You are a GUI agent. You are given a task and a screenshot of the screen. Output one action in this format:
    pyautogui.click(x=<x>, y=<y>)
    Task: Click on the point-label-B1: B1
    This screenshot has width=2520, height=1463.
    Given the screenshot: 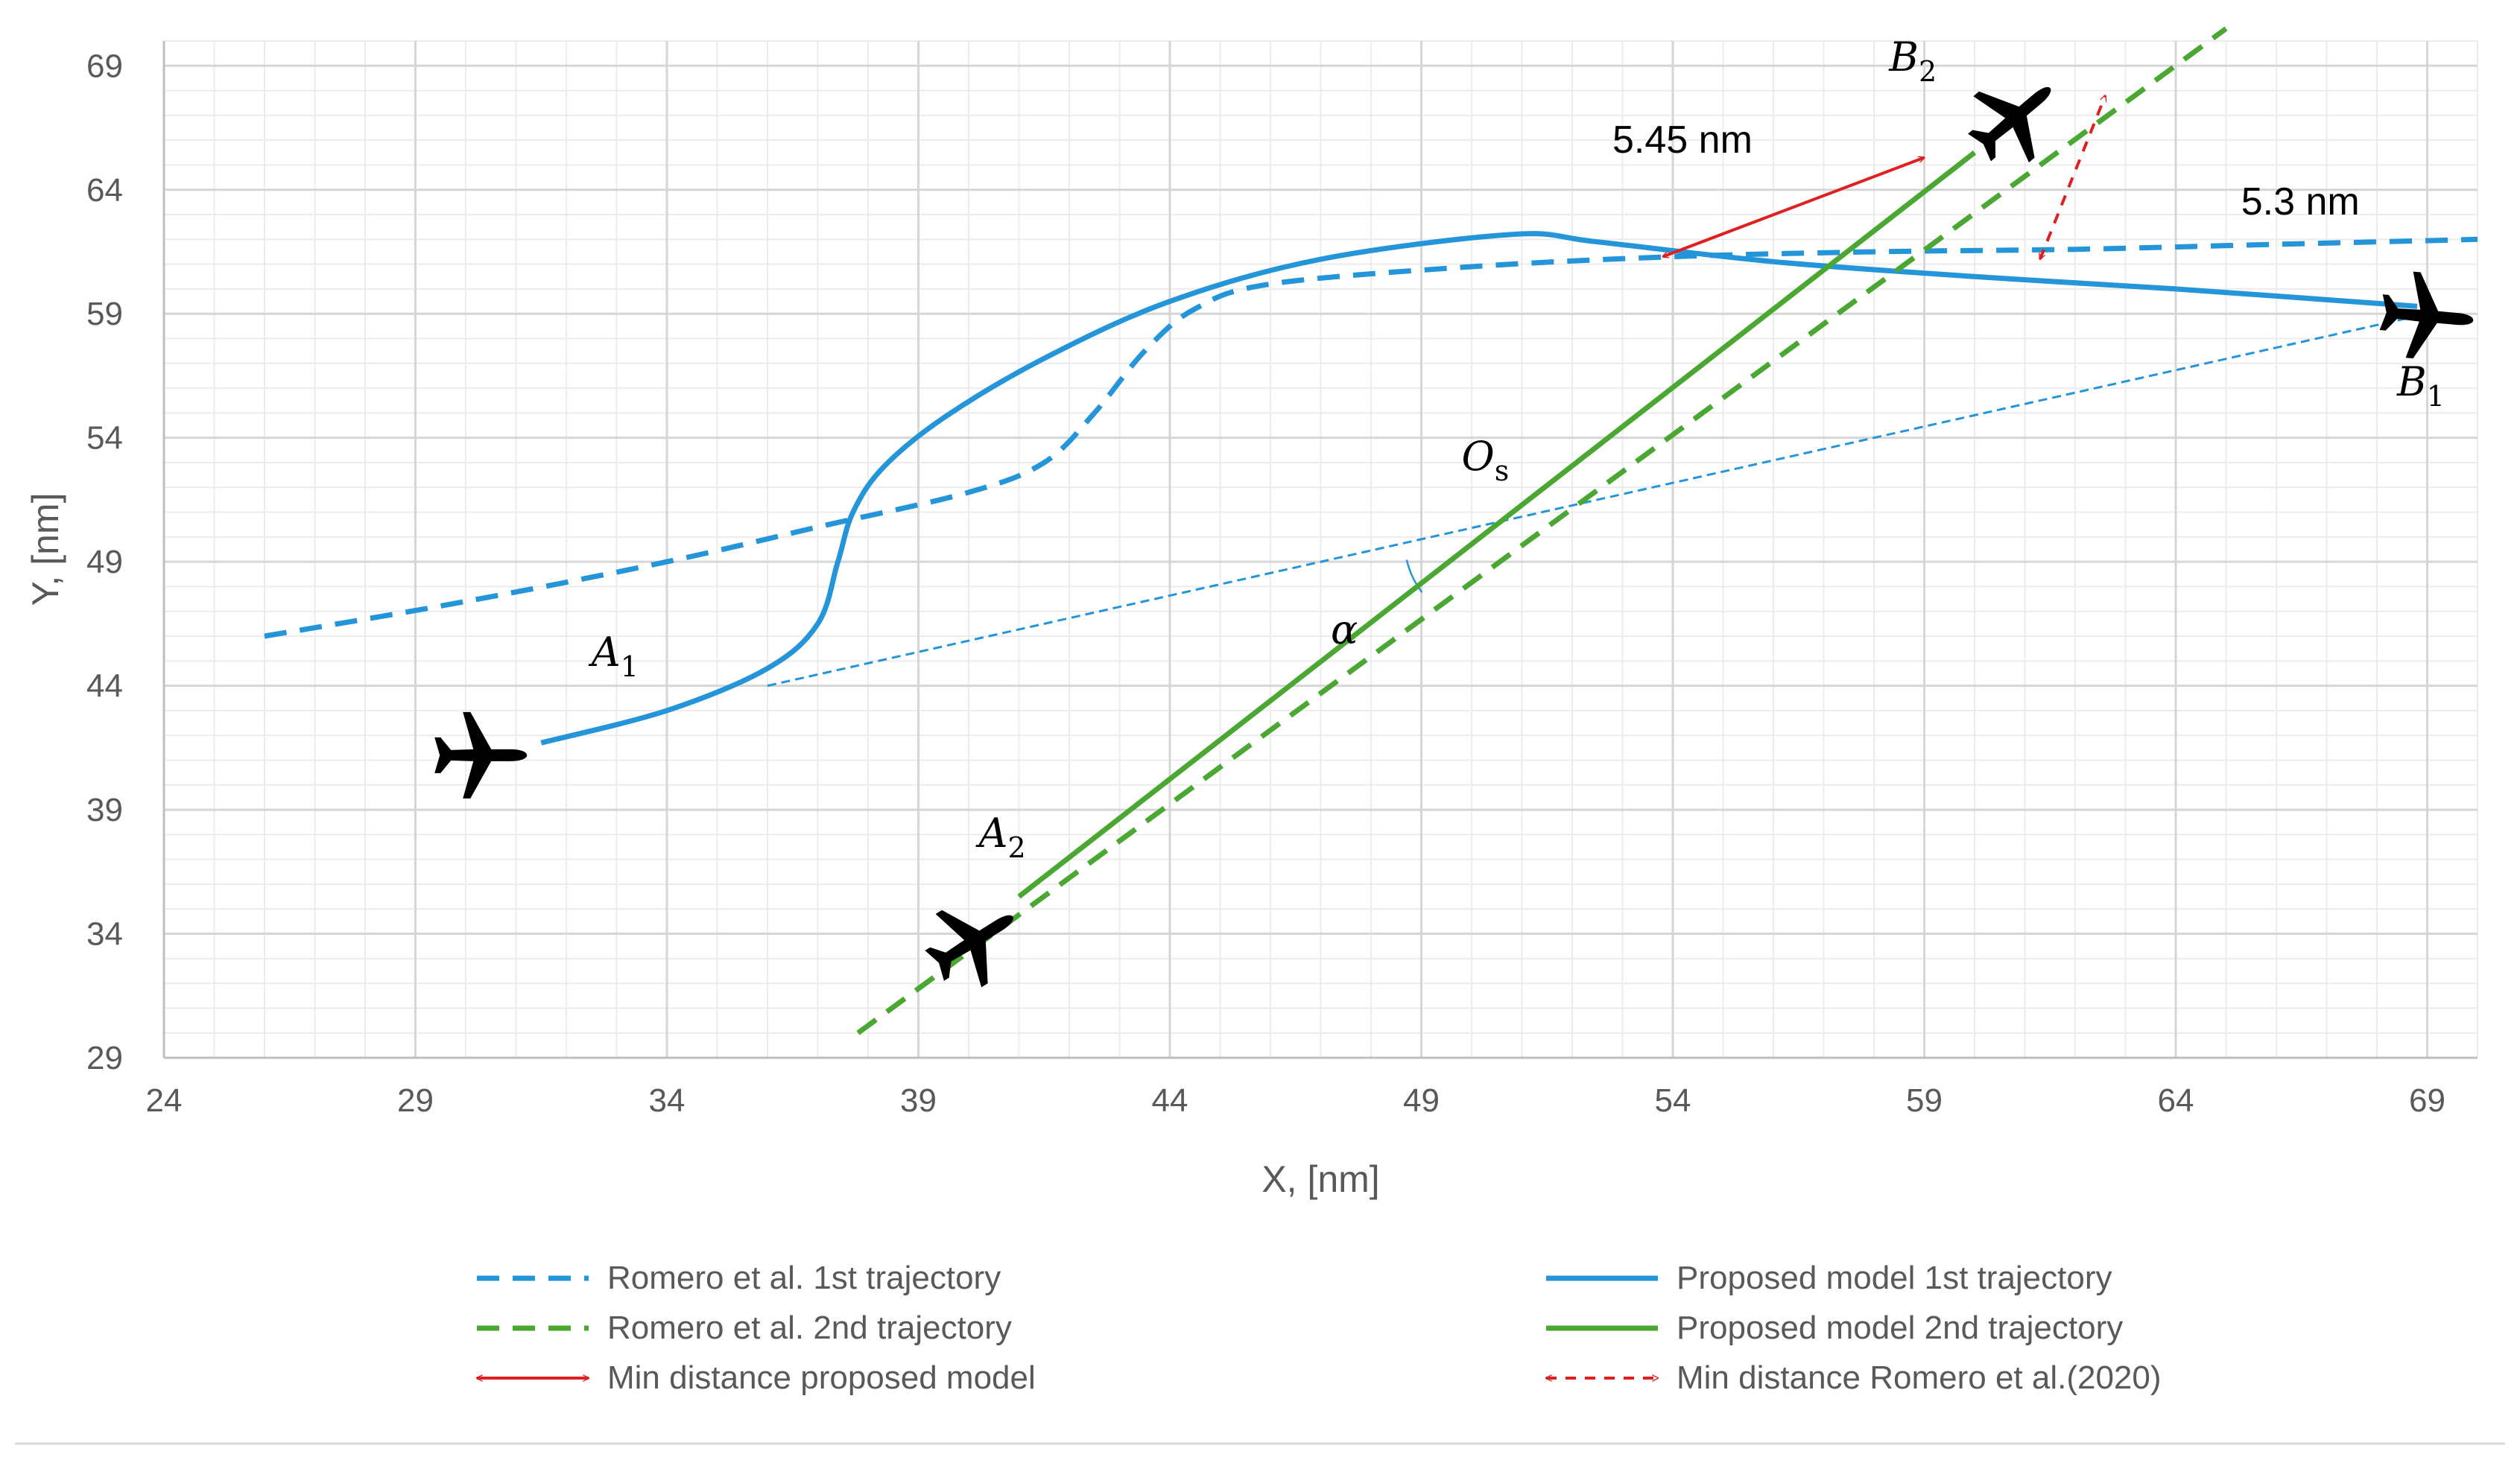 What is the action you would take?
    pyautogui.click(x=2420, y=385)
    